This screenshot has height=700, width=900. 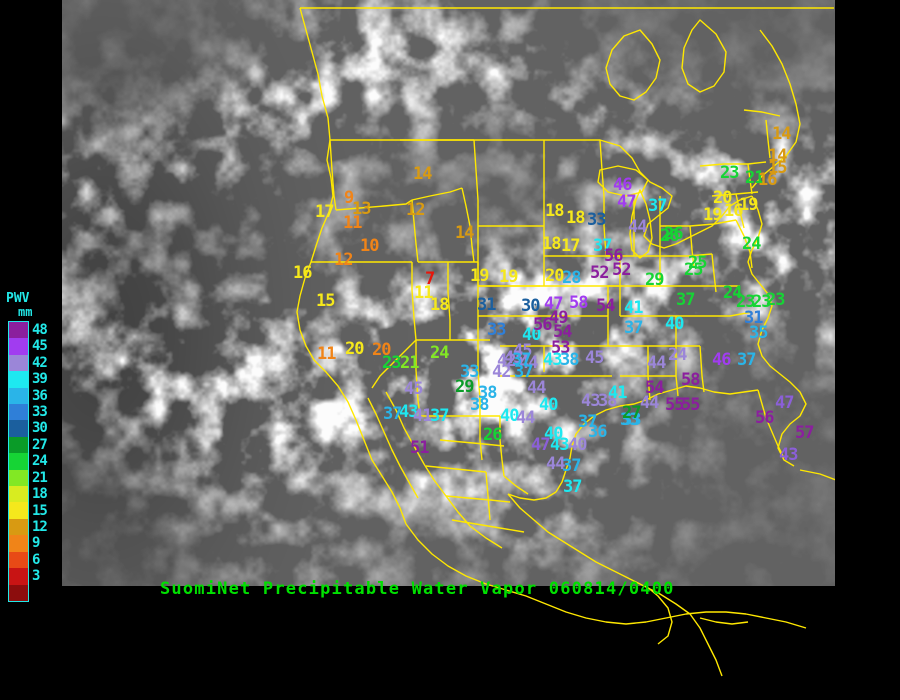 What do you see at coordinates (325, 212) in the screenshot?
I see `pwv-station-value: 17` at bounding box center [325, 212].